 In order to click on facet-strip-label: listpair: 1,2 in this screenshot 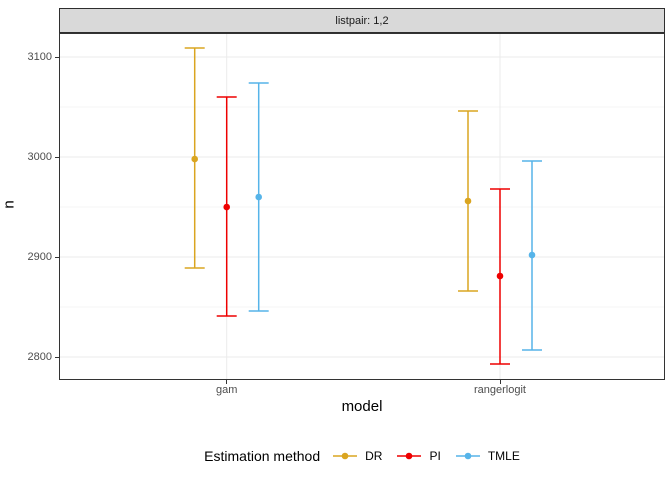, I will do `click(362, 20)`.